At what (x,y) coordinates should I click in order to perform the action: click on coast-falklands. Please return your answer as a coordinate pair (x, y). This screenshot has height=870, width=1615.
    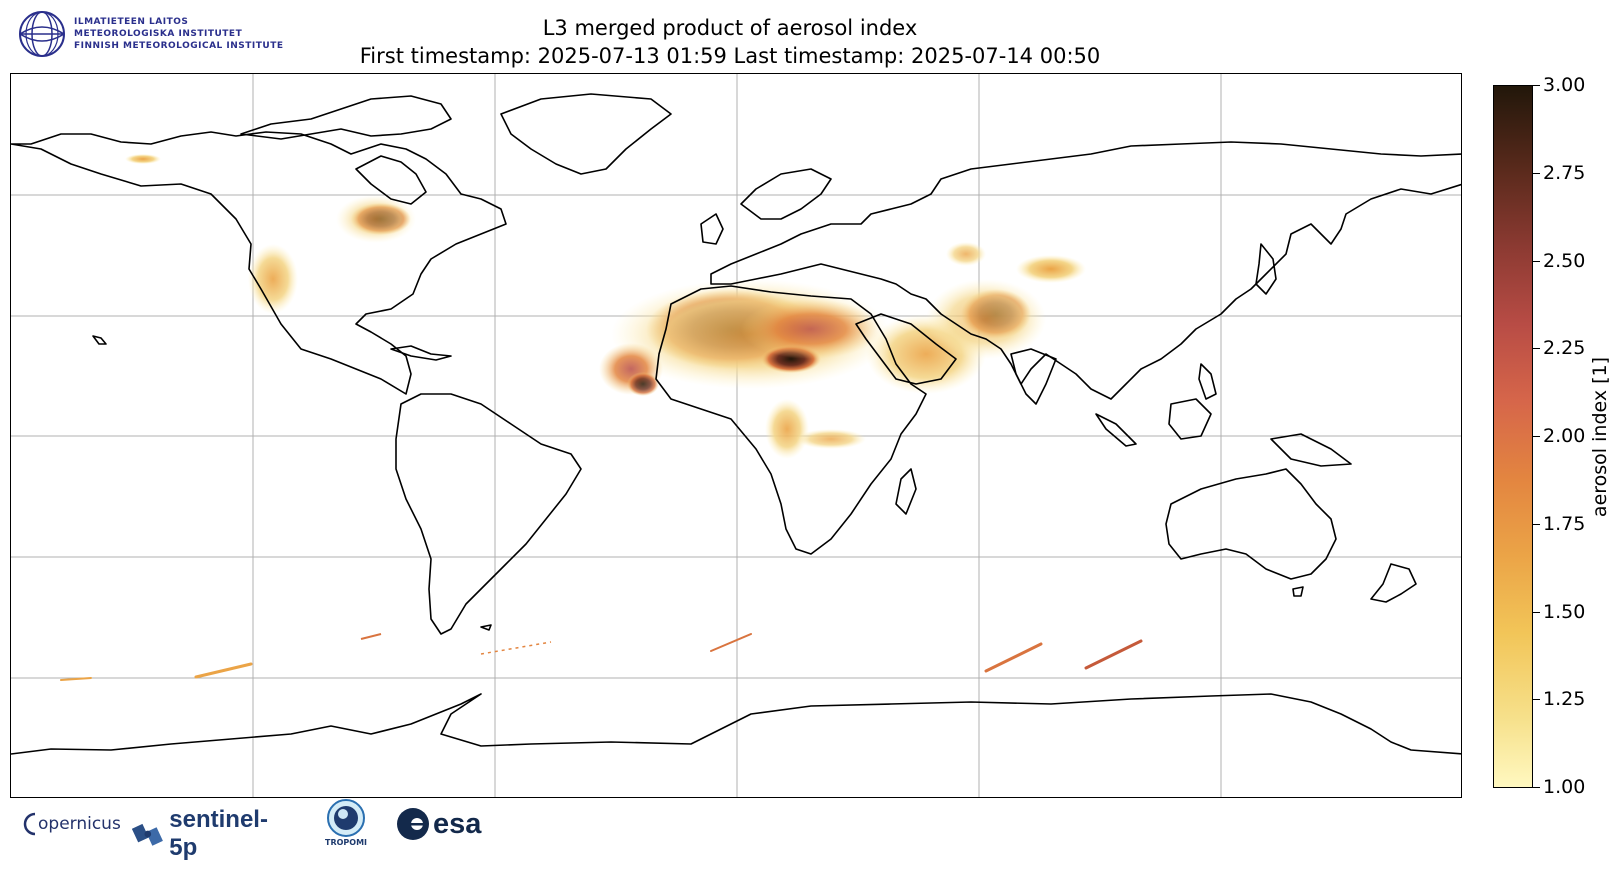
    Looking at the image, I should click on (486, 627).